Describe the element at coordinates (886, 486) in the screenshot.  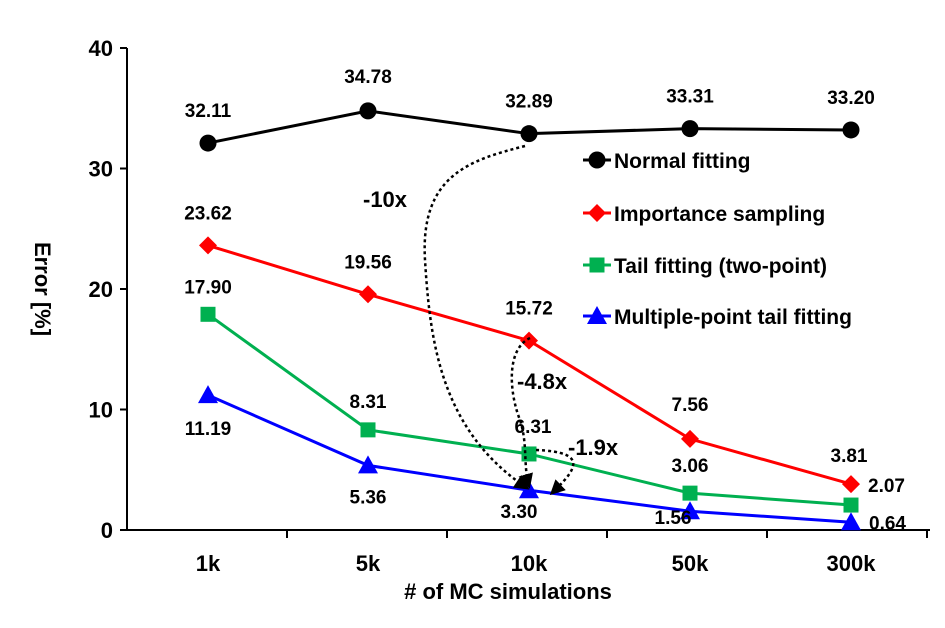
I see `data-label: 2.07` at that location.